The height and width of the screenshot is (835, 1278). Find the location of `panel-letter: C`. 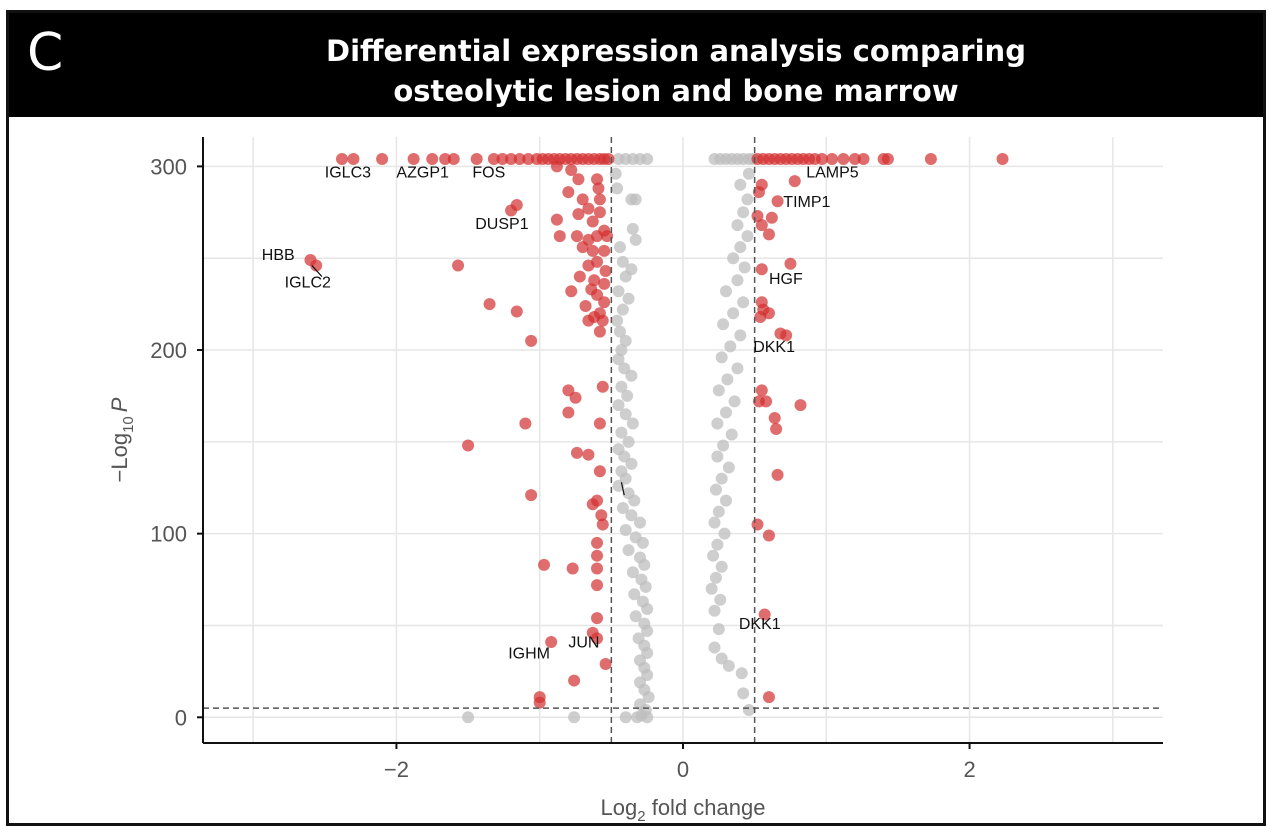

panel-letter: C is located at coordinates (45, 53).